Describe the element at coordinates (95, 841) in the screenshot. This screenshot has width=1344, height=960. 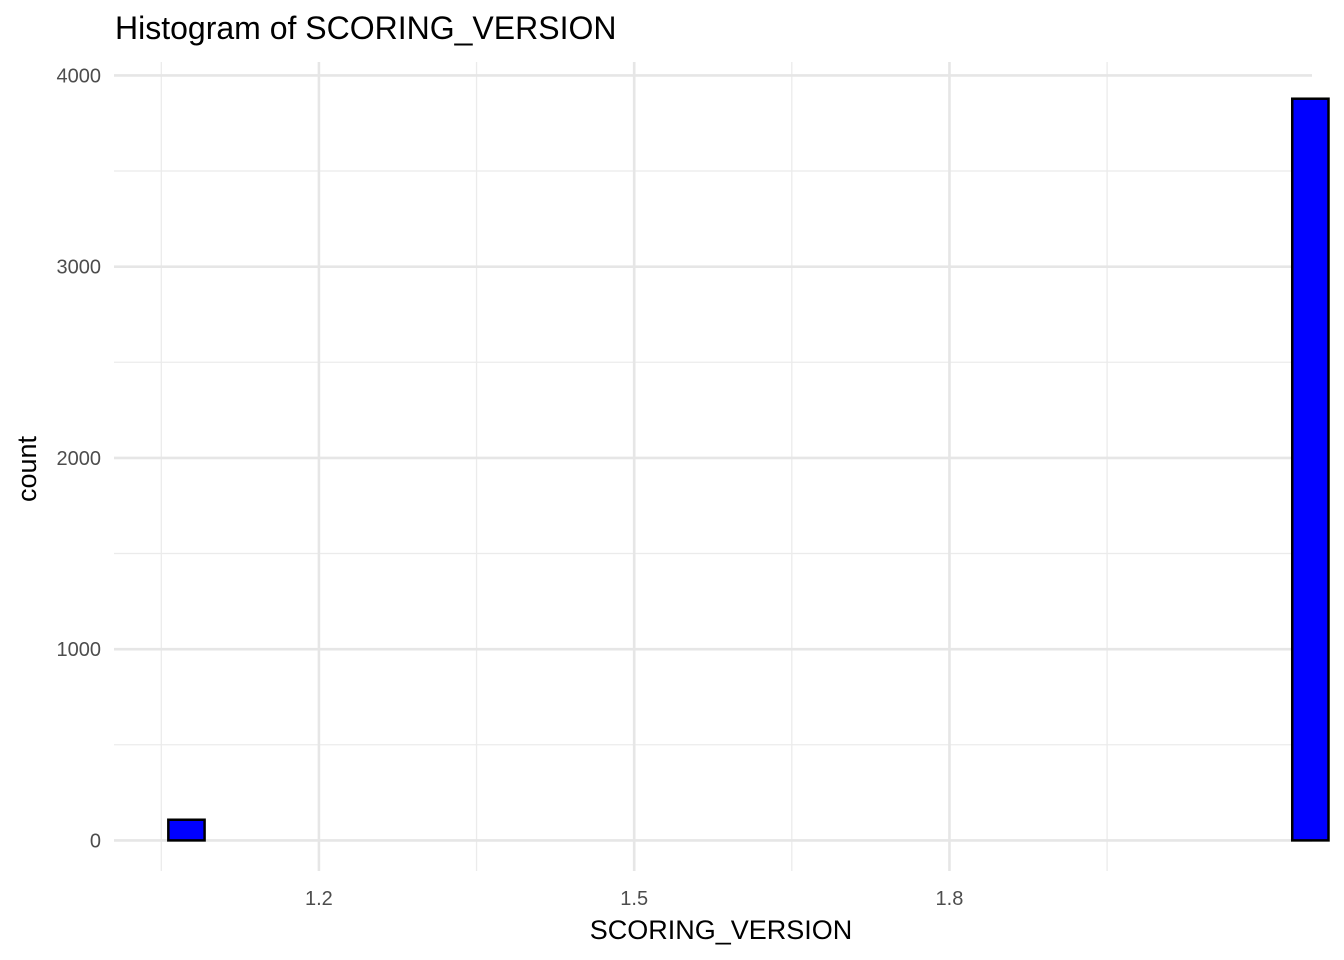
I see `y-tick-label: 0` at that location.